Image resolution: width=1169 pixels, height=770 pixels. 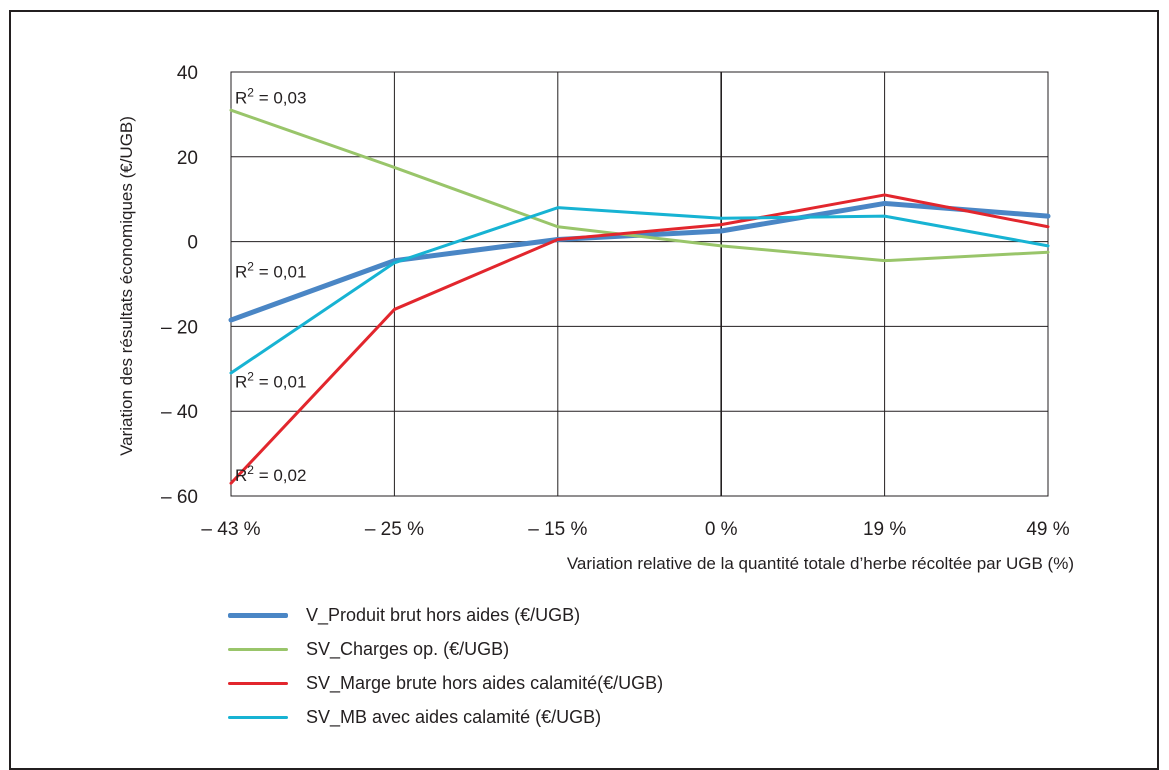 What do you see at coordinates (179, 327) in the screenshot?
I see `y-tick-label: – 20` at bounding box center [179, 327].